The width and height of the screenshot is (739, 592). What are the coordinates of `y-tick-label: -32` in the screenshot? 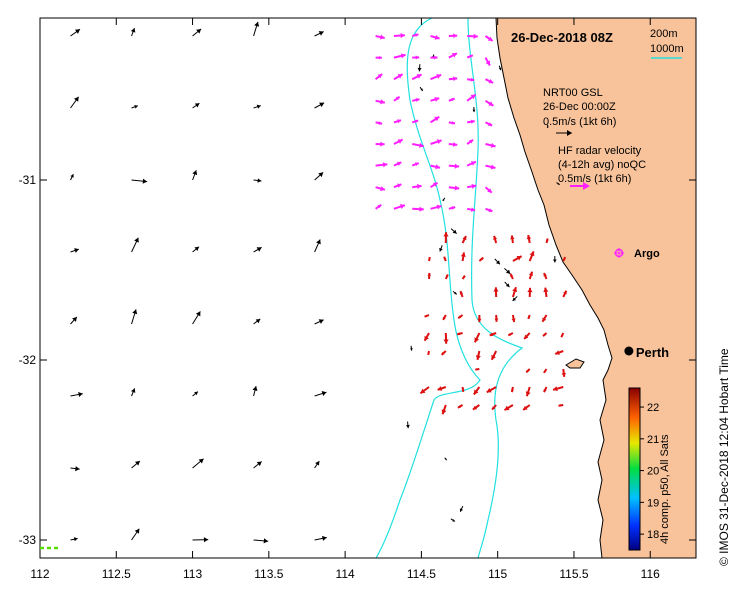 It's located at (28, 360).